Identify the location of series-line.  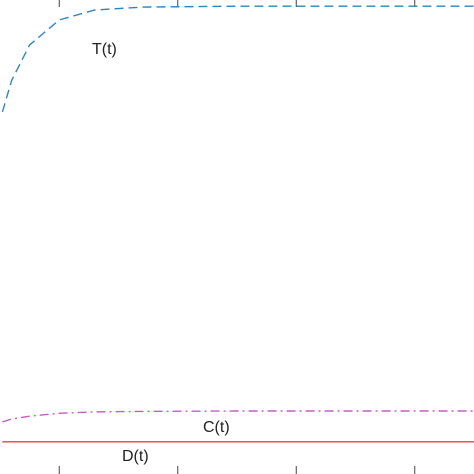
(238, 416).